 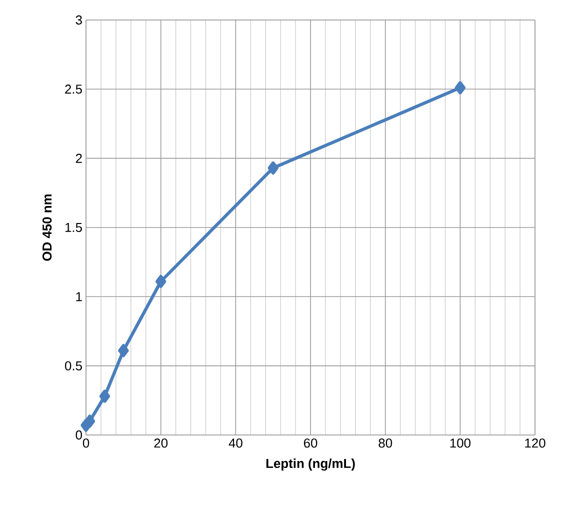 I want to click on x-axis-title: Leptin (ng/mL), so click(x=310, y=464).